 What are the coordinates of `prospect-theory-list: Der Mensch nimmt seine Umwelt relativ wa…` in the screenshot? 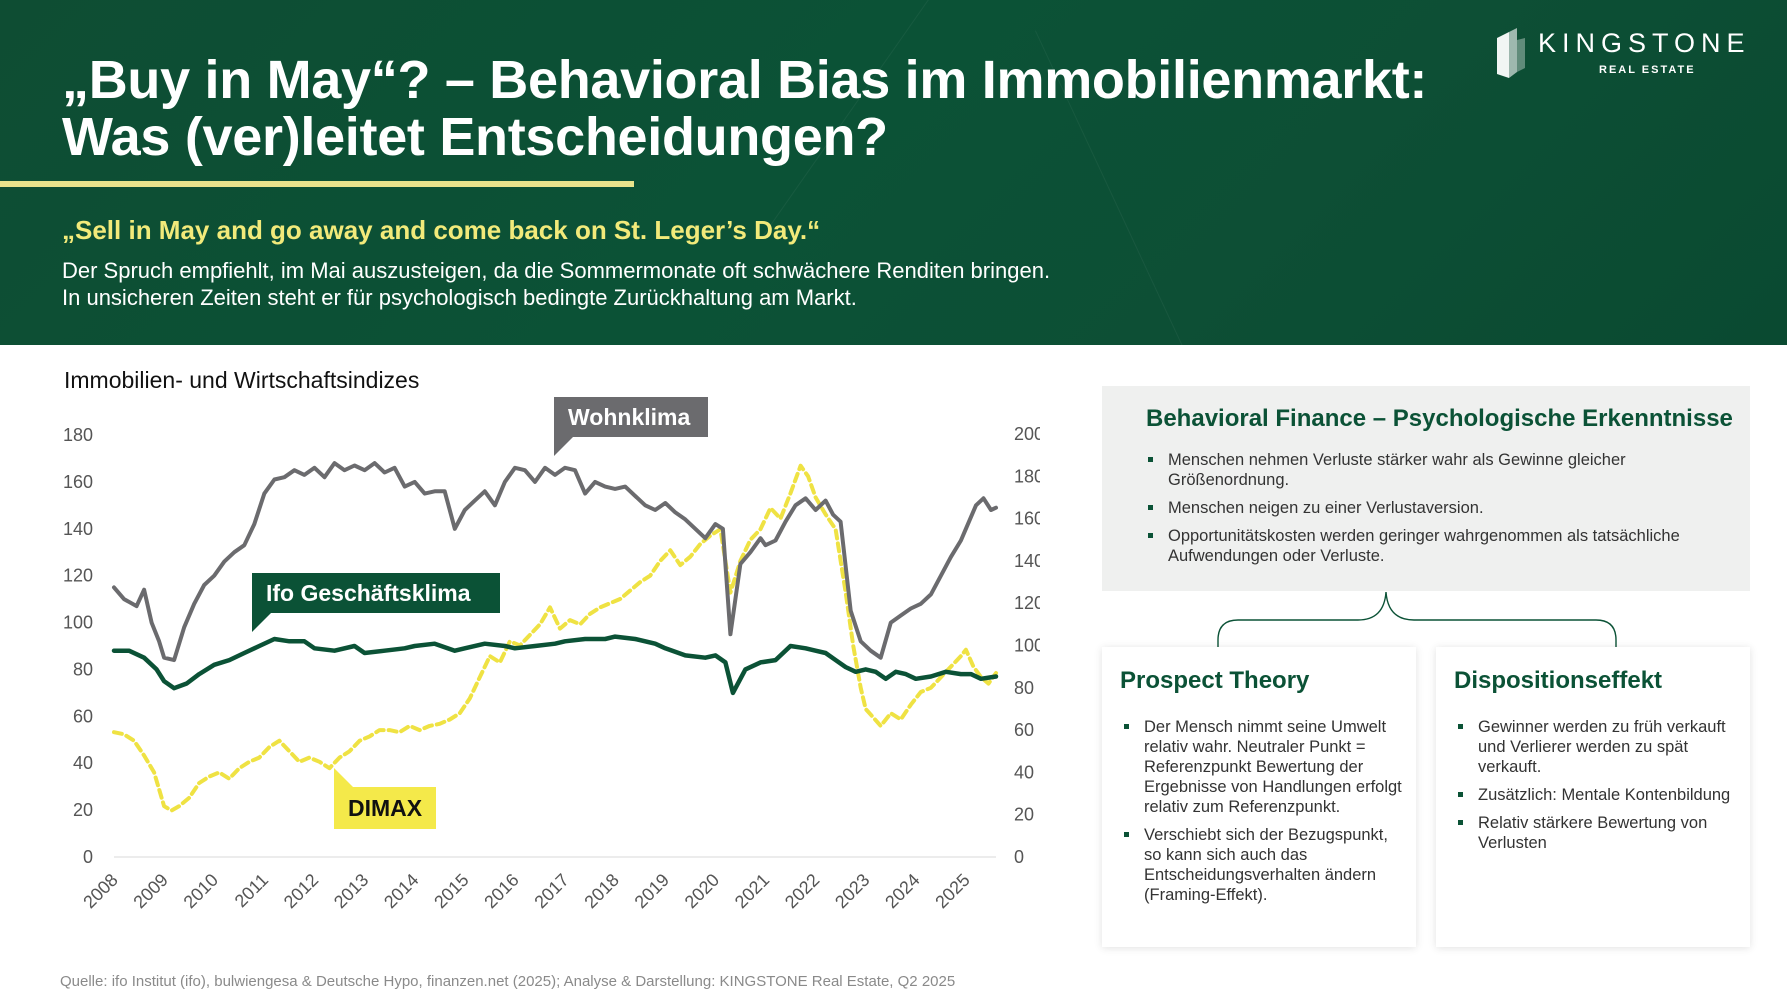 It's located at (1261, 815).